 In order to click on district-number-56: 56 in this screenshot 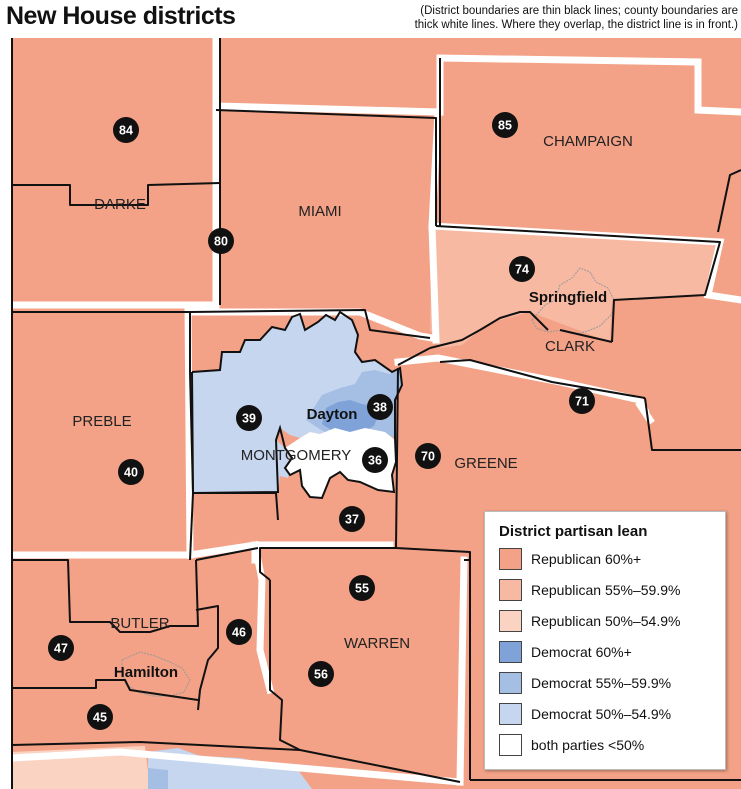, I will do `click(321, 675)`.